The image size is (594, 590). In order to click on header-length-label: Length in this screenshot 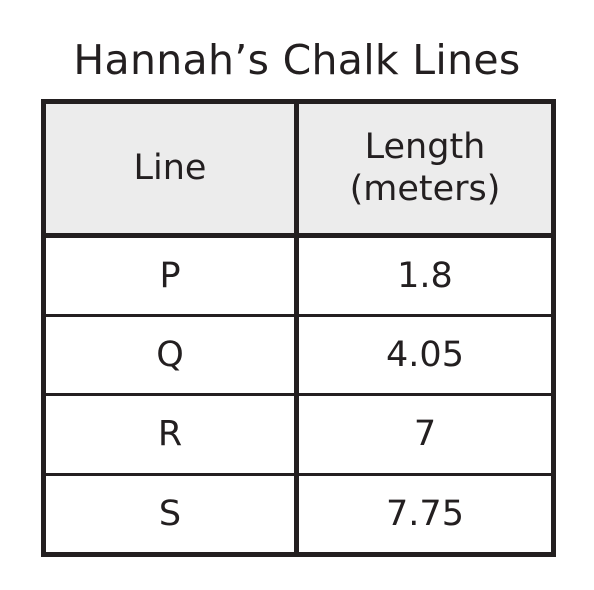, I will do `click(425, 147)`.